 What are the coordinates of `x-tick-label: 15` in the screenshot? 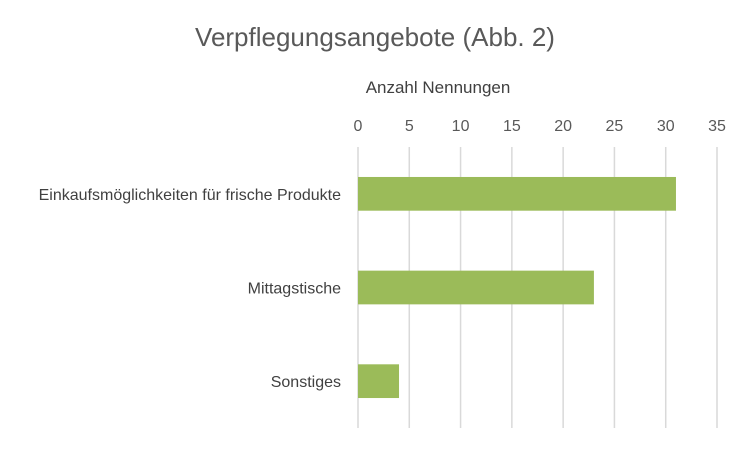 It's located at (512, 126).